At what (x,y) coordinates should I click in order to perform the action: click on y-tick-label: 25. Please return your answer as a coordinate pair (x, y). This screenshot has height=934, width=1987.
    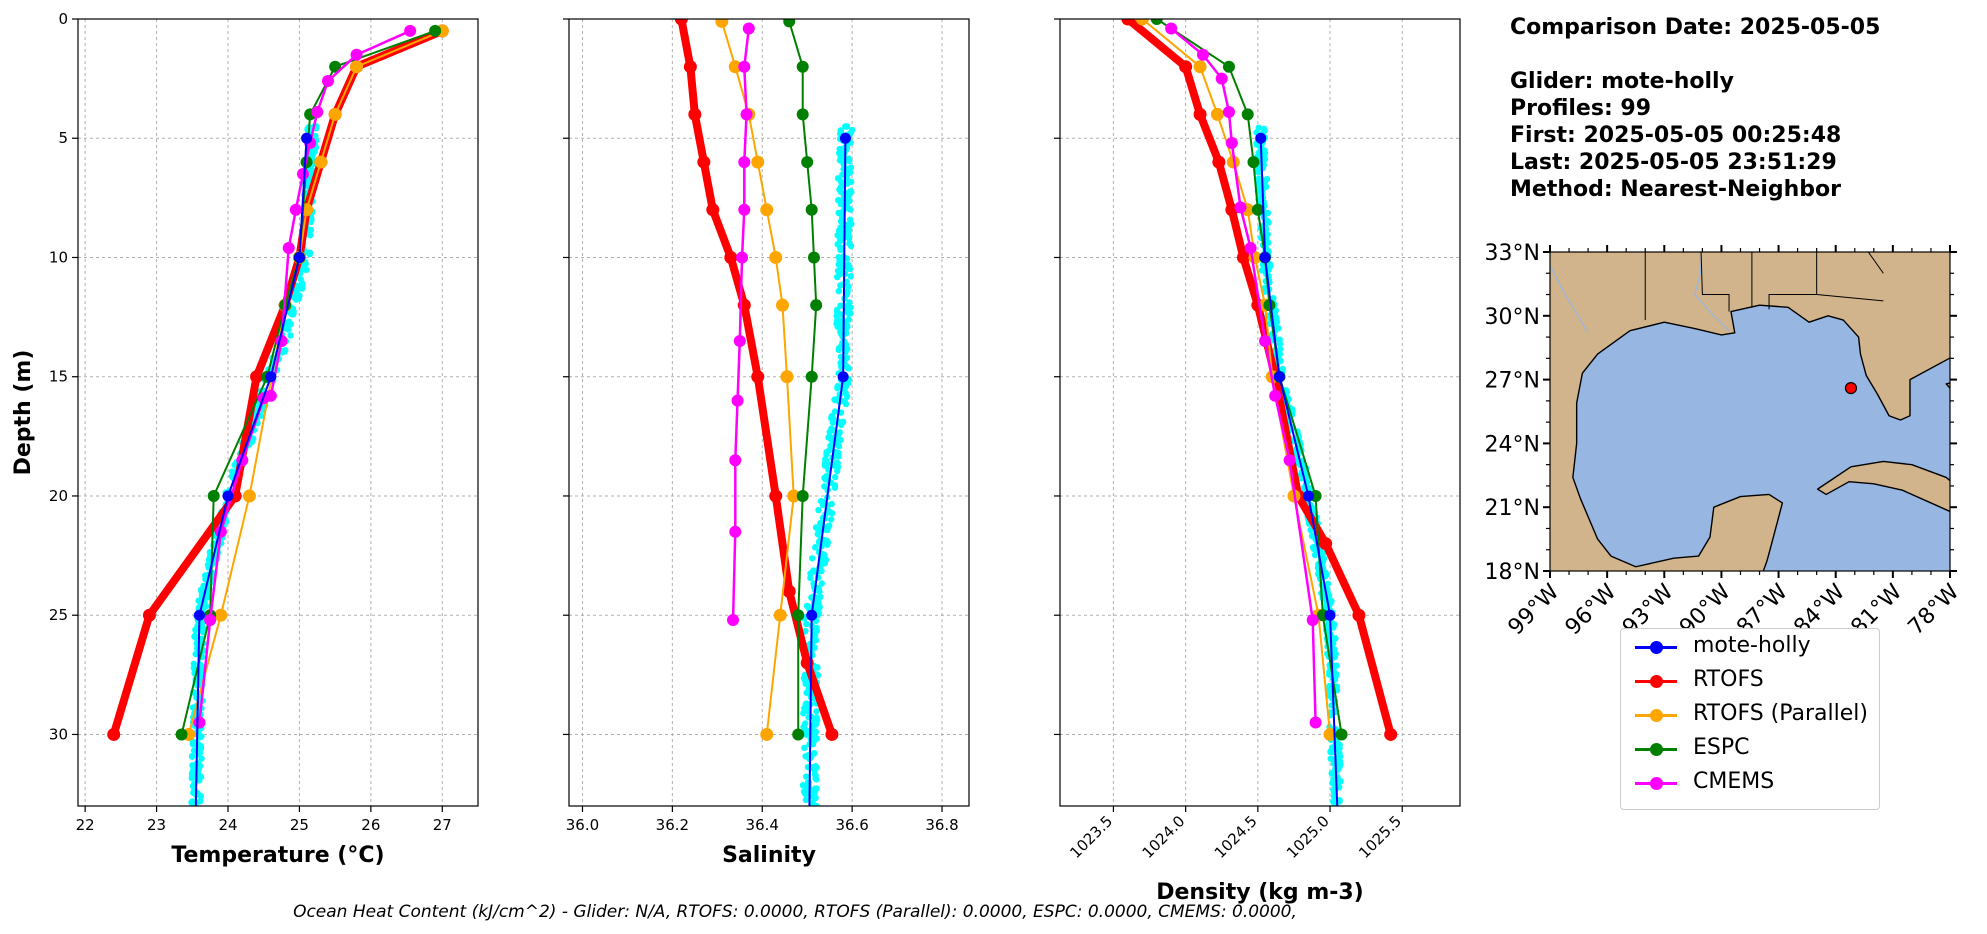
    Looking at the image, I should click on (58, 615).